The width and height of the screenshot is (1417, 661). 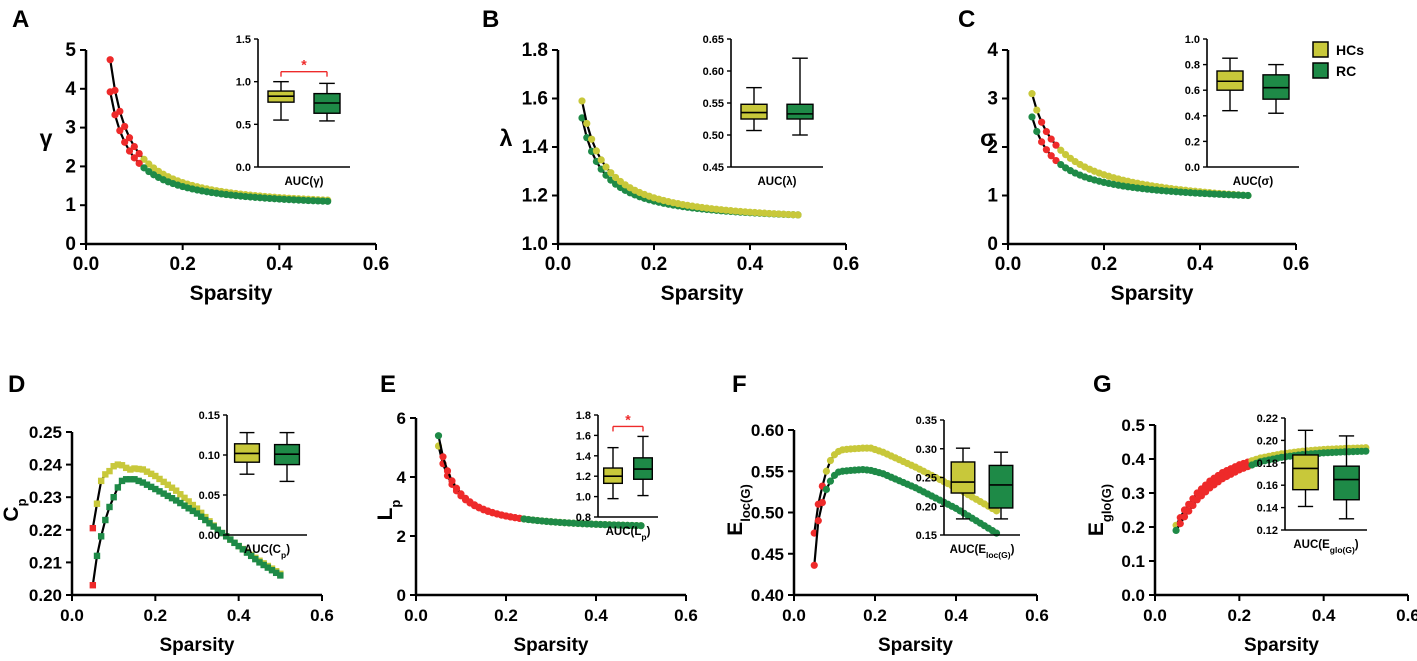 I want to click on y-tick-label: 0.25, so click(x=45, y=432).